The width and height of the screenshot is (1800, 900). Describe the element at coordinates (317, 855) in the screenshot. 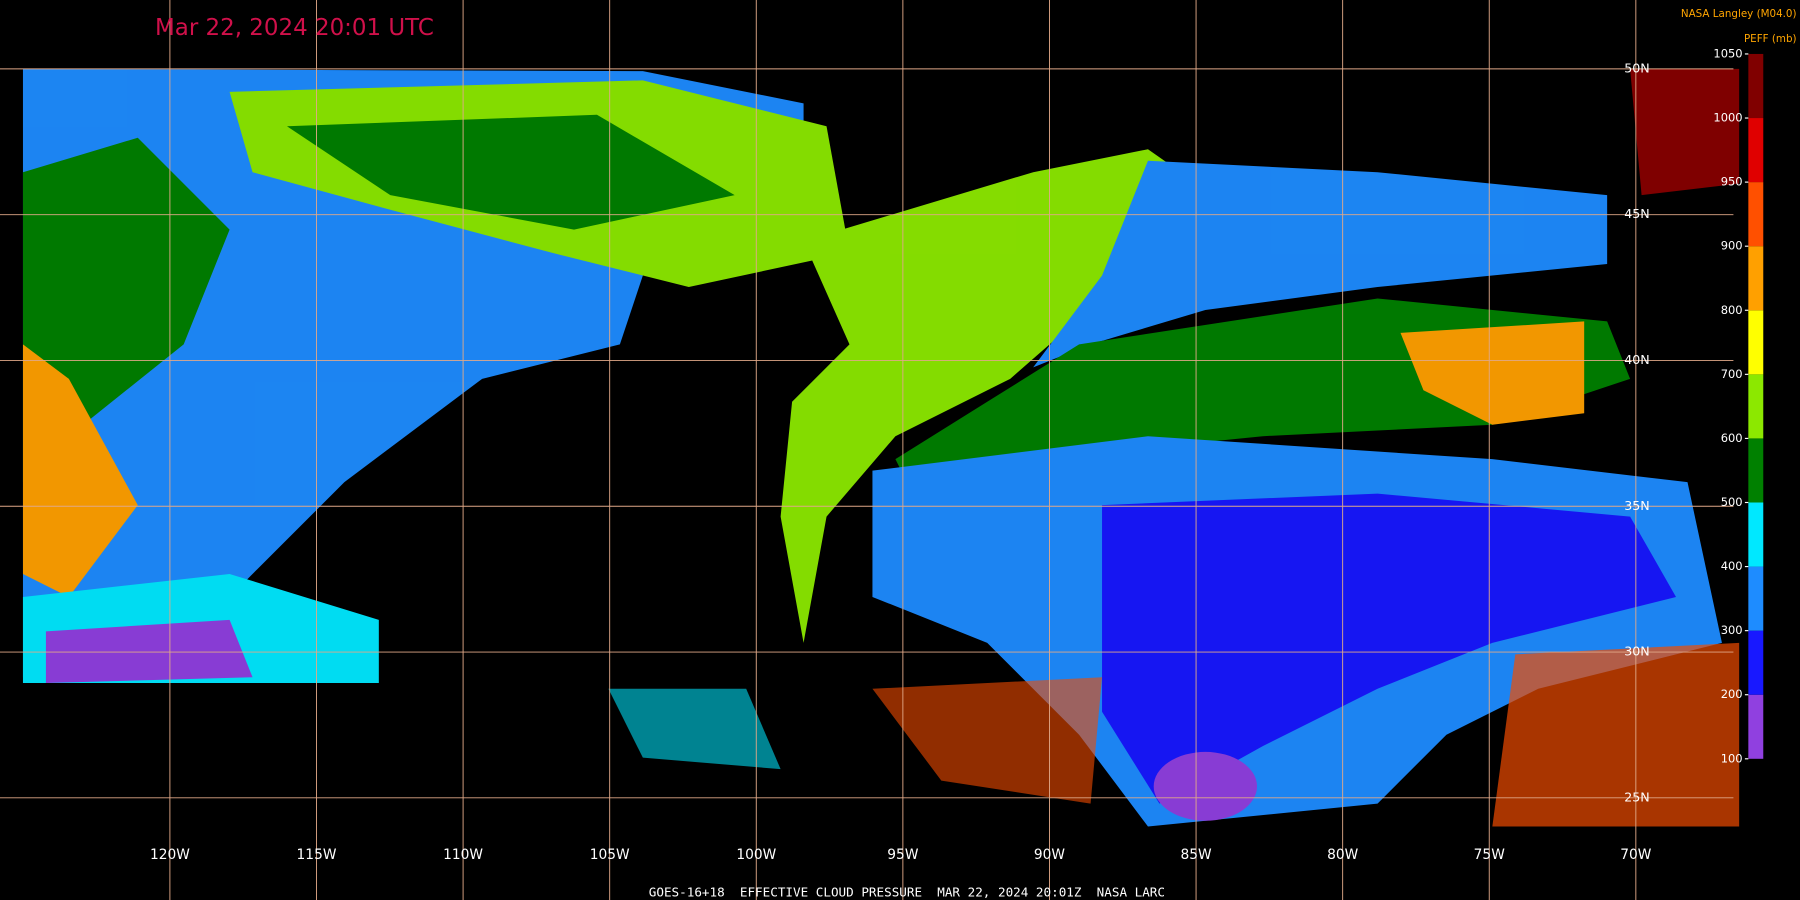

I see `longitude-label: 115W` at that location.